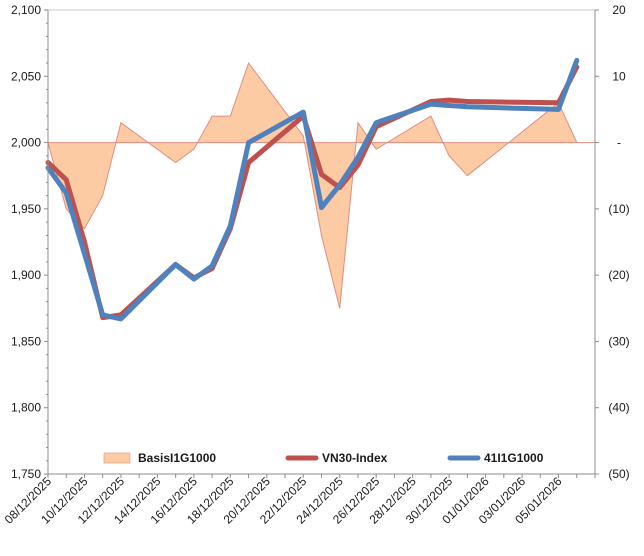  Describe the element at coordinates (26, 10) in the screenshot. I see `y-tick-label-left: 2,100` at that location.